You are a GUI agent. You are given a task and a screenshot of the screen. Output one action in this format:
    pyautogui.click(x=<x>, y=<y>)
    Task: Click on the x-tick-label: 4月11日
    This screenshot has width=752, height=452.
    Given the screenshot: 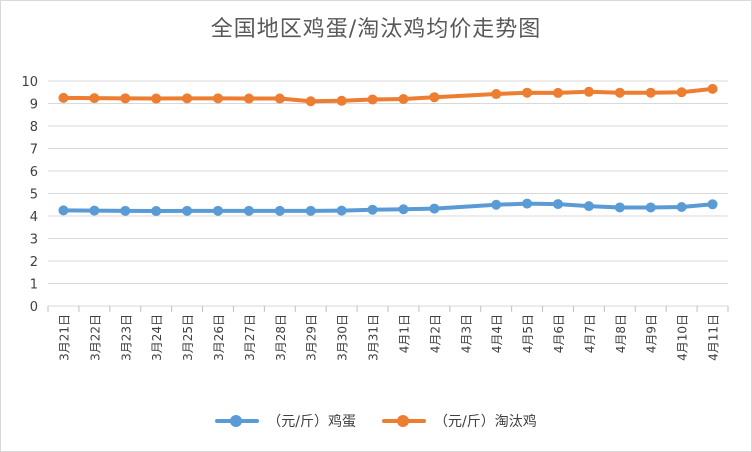 What is the action you would take?
    pyautogui.click(x=714, y=337)
    